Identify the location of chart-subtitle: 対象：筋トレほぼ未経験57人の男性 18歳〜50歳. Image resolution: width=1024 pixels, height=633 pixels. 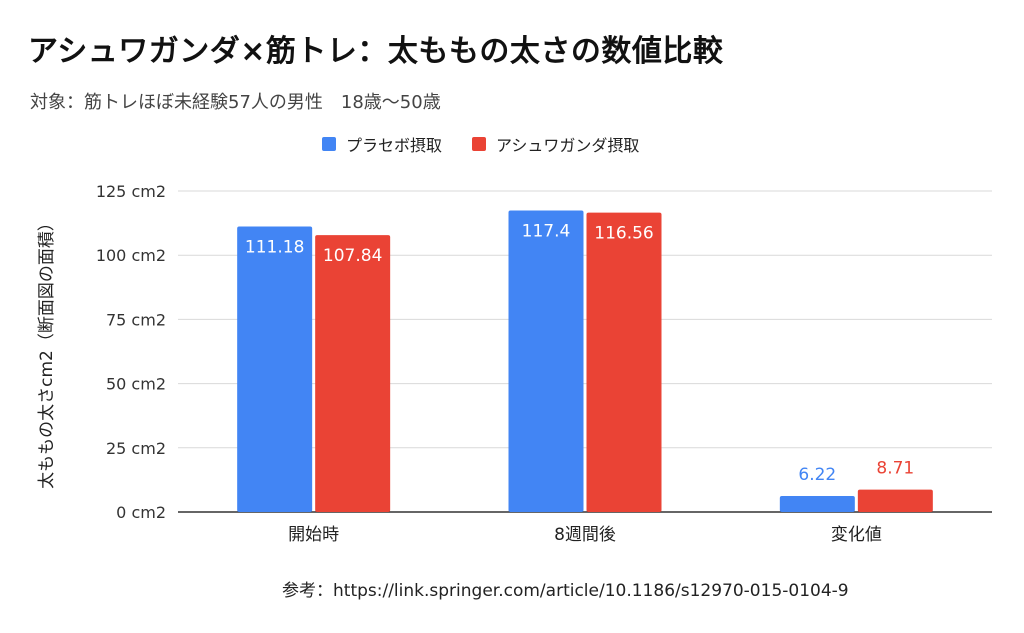
(235, 102).